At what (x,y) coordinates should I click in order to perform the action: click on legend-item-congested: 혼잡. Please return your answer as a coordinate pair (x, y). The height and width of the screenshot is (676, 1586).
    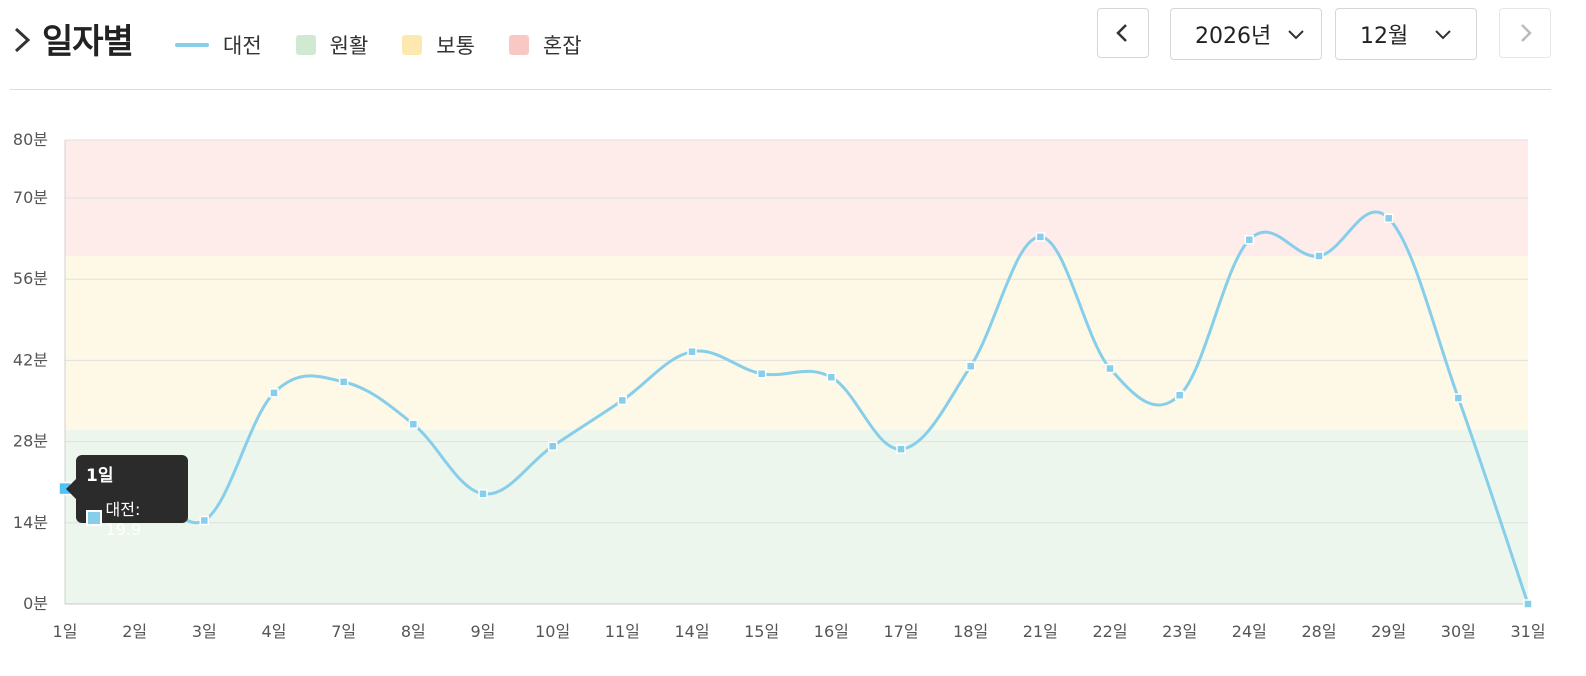
    Looking at the image, I should click on (545, 45).